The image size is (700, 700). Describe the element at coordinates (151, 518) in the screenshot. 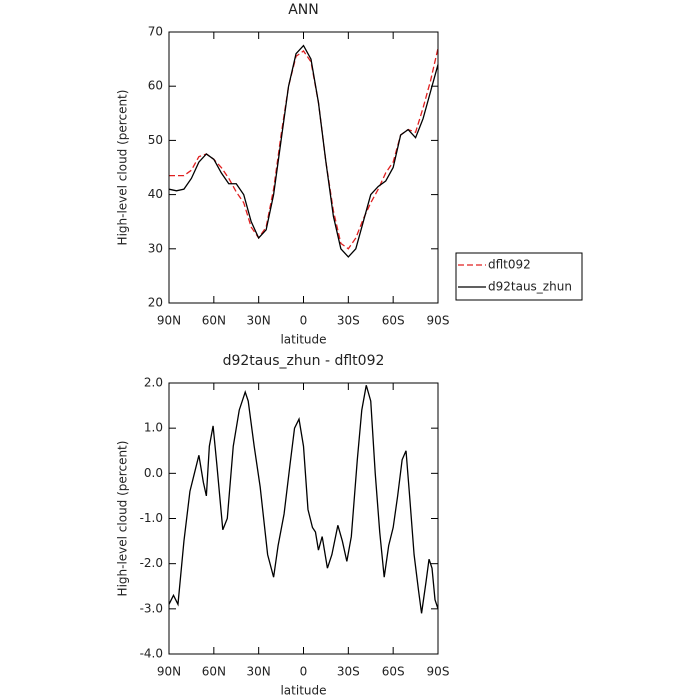

I see `y-tick-label: -1.0` at that location.